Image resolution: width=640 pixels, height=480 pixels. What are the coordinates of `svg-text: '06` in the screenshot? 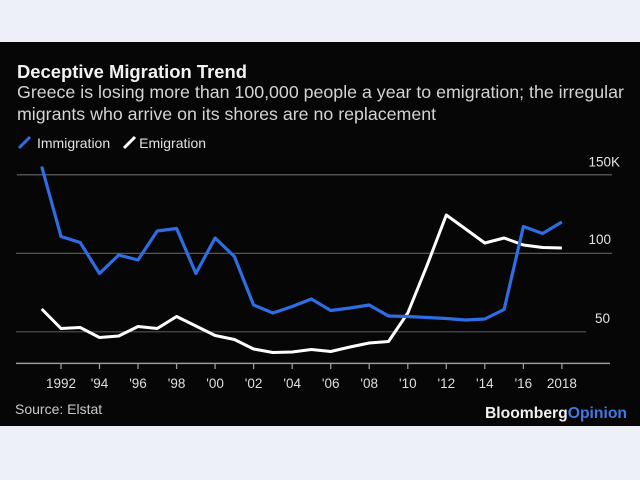 It's located at (331, 383).